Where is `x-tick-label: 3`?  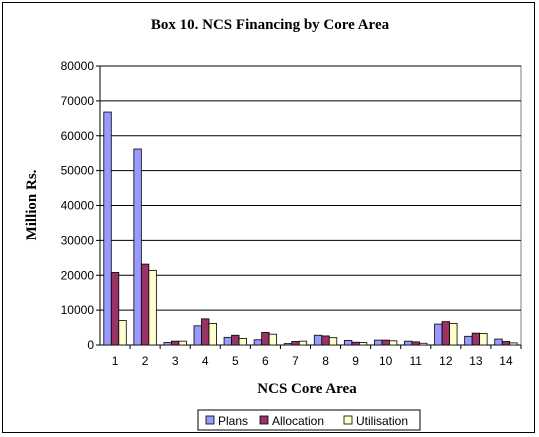 x-tick-label: 3 is located at coordinates (175, 361).